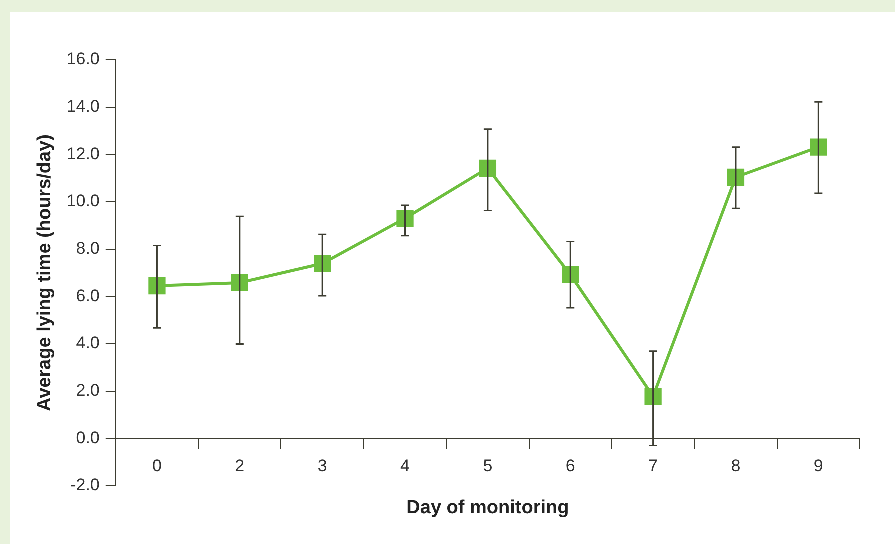 The width and height of the screenshot is (895, 544). Describe the element at coordinates (488, 508) in the screenshot. I see `x-axis-title: Day of monitoring` at that location.